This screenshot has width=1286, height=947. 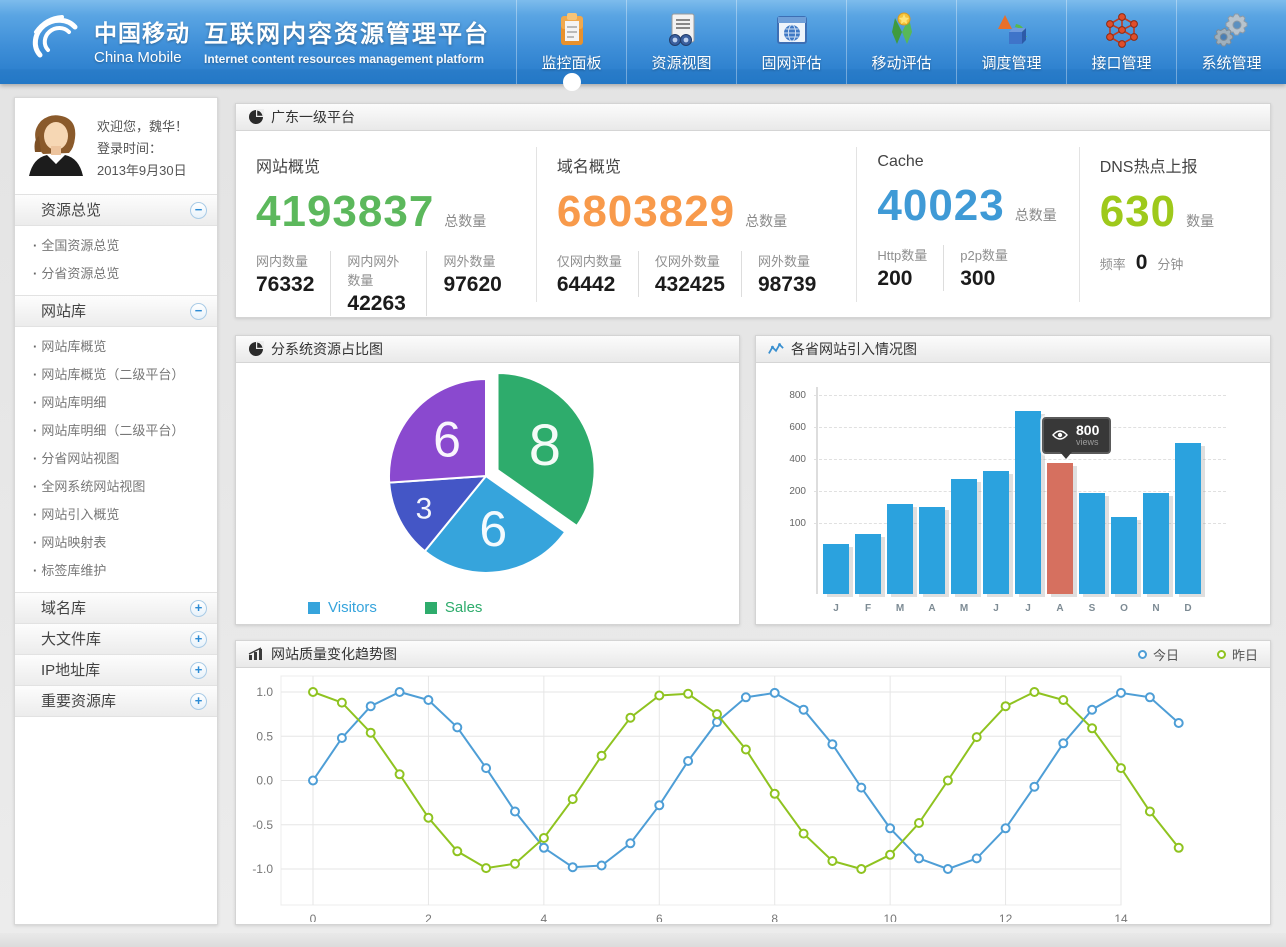 What do you see at coordinates (116, 670) in the screenshot?
I see `sidebar-section-5: IP地址库 +` at bounding box center [116, 670].